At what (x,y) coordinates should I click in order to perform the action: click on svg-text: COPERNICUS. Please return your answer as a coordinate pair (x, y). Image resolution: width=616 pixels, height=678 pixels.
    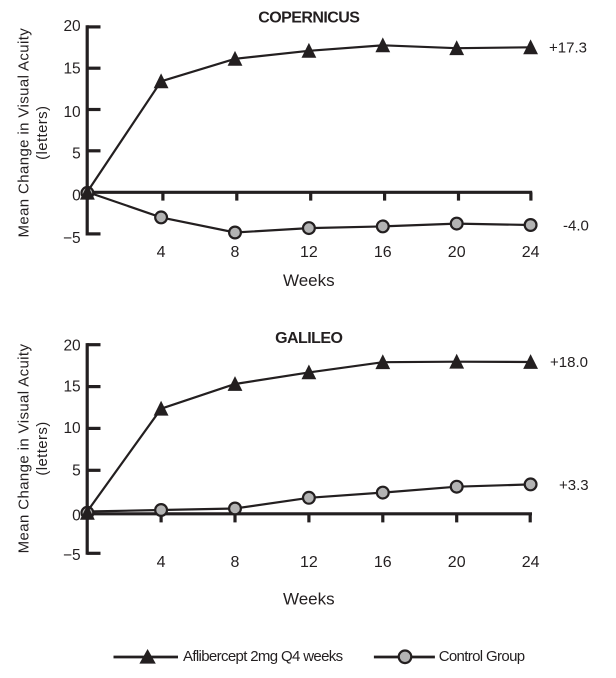
    Looking at the image, I should click on (309, 18).